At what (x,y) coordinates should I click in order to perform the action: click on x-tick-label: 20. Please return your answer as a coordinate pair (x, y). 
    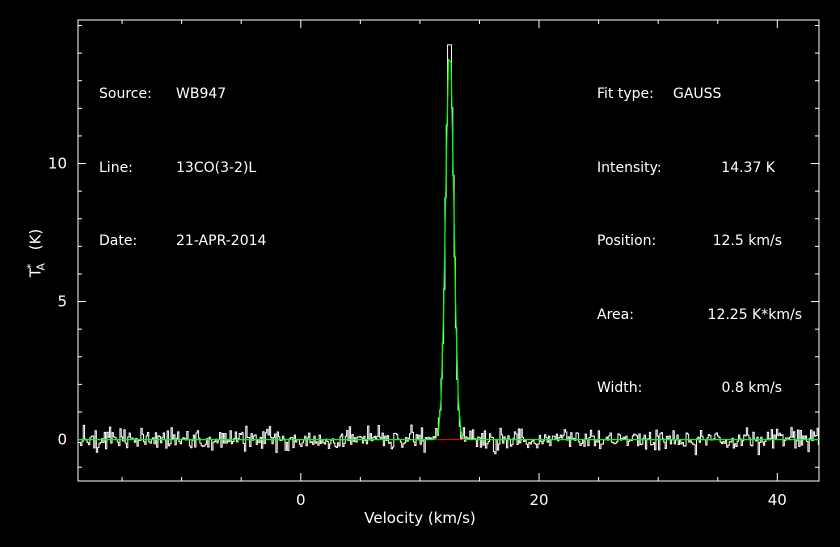
    Looking at the image, I should click on (538, 500).